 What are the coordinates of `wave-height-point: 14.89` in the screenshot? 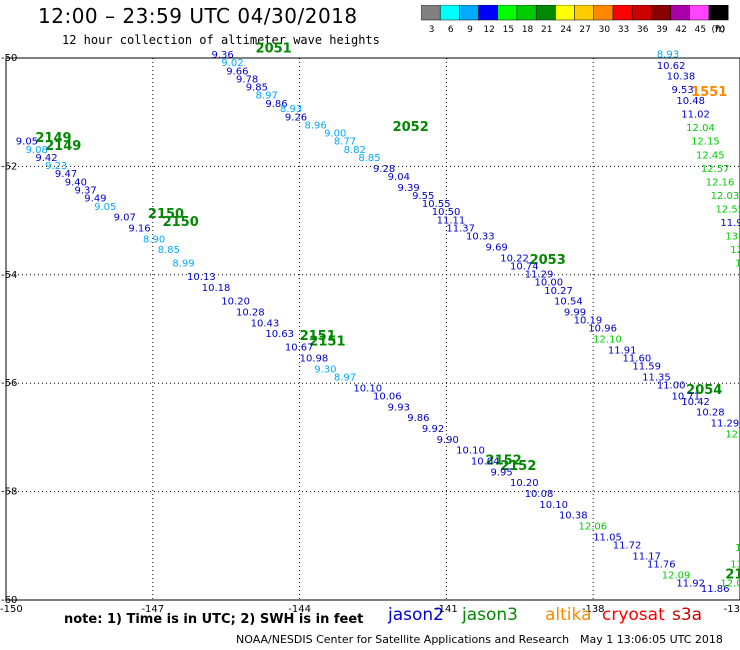 It's located at (737, 548).